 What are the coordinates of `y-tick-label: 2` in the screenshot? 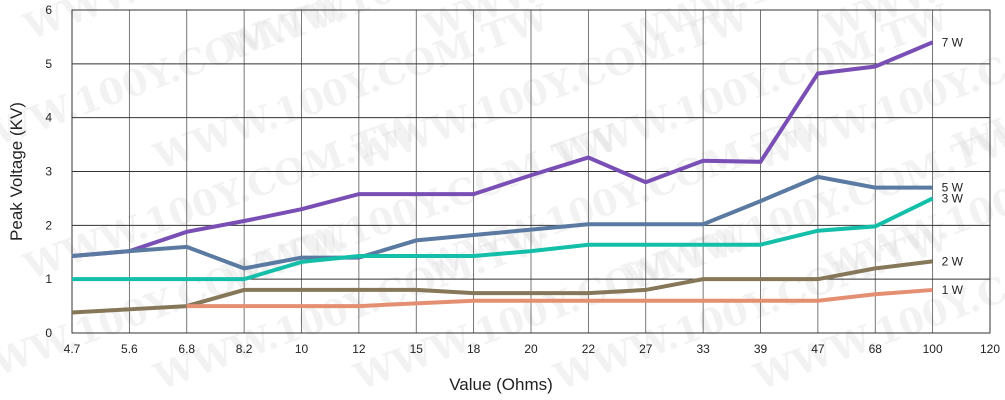 It's located at (48, 225).